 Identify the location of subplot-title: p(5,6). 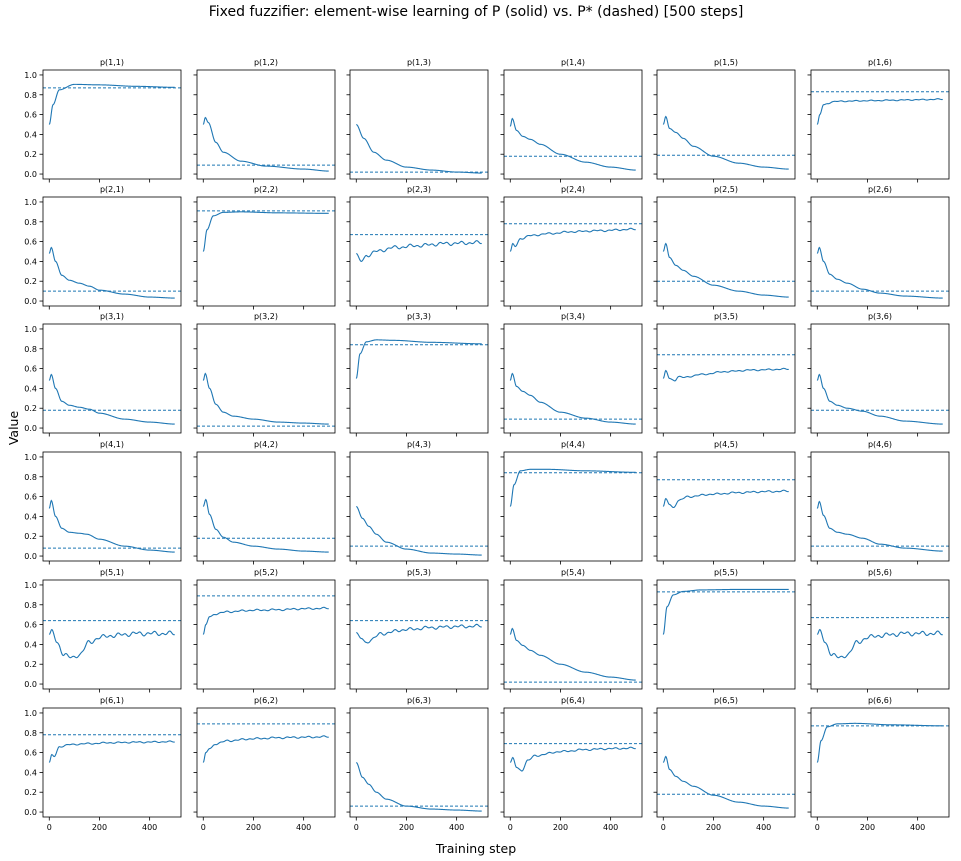
(880, 572).